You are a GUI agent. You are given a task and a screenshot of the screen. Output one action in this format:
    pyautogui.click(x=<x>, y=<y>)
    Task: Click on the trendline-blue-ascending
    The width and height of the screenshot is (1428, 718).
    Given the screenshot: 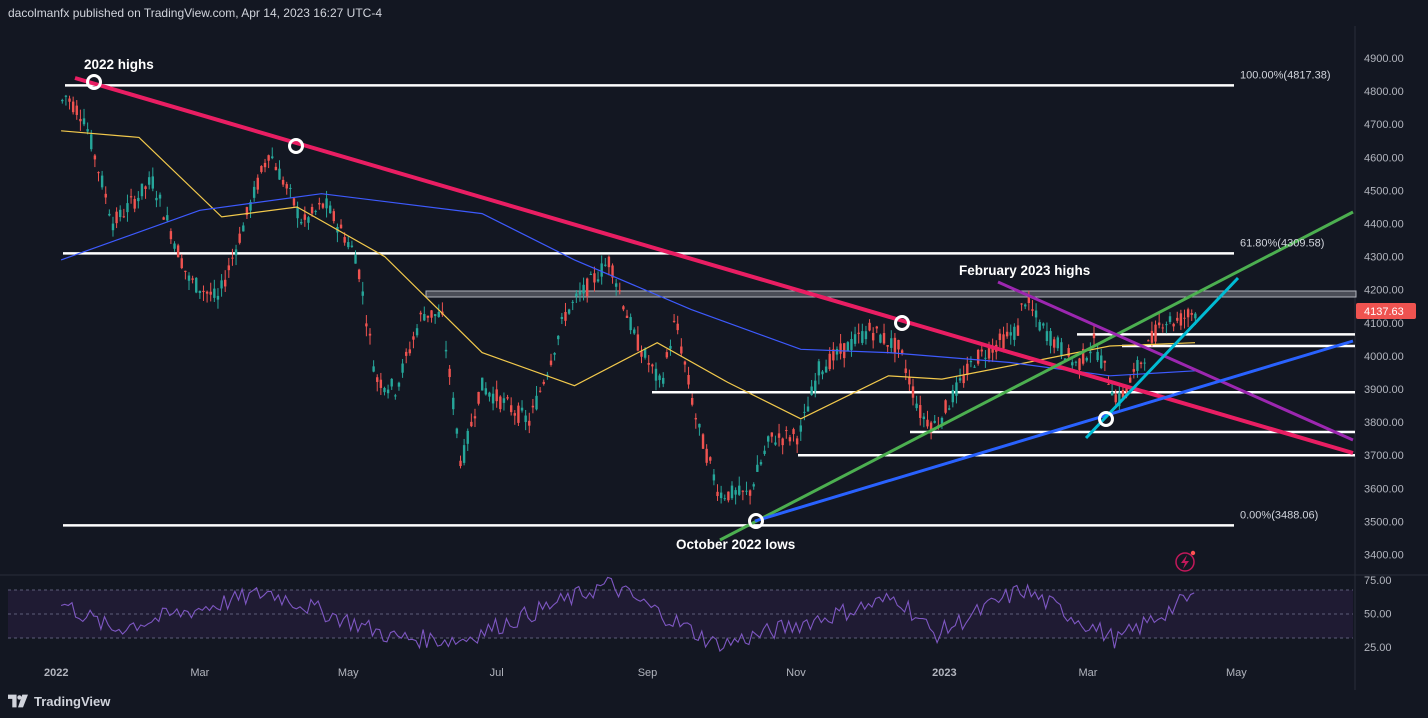 What is the action you would take?
    pyautogui.click(x=1054, y=431)
    